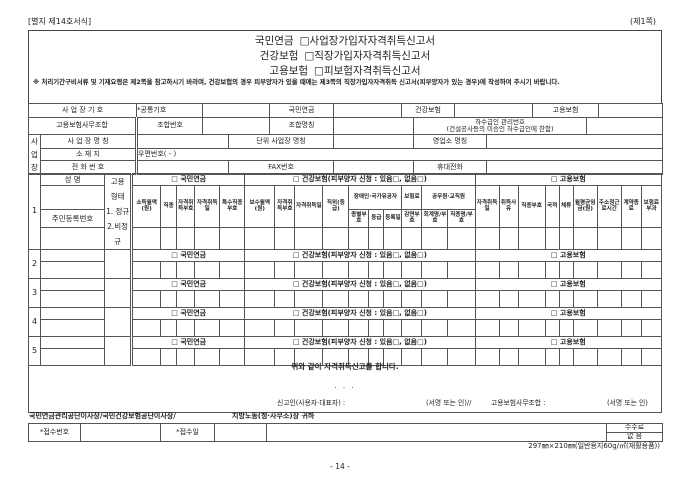  I want to click on np-code-field, so click(368, 110).